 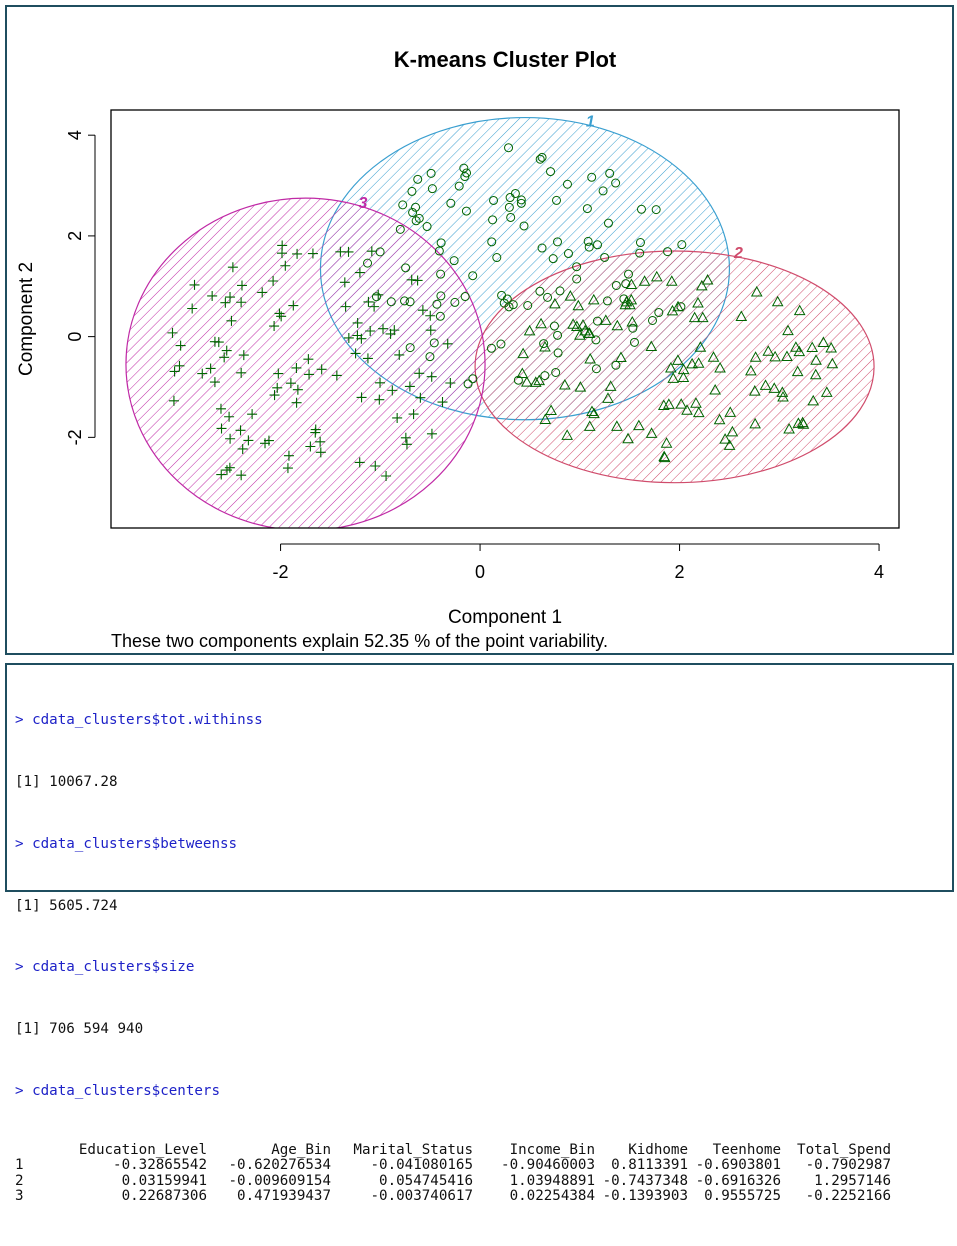 I want to click on plot-title: K-means Cluster Plot, so click(x=505, y=59).